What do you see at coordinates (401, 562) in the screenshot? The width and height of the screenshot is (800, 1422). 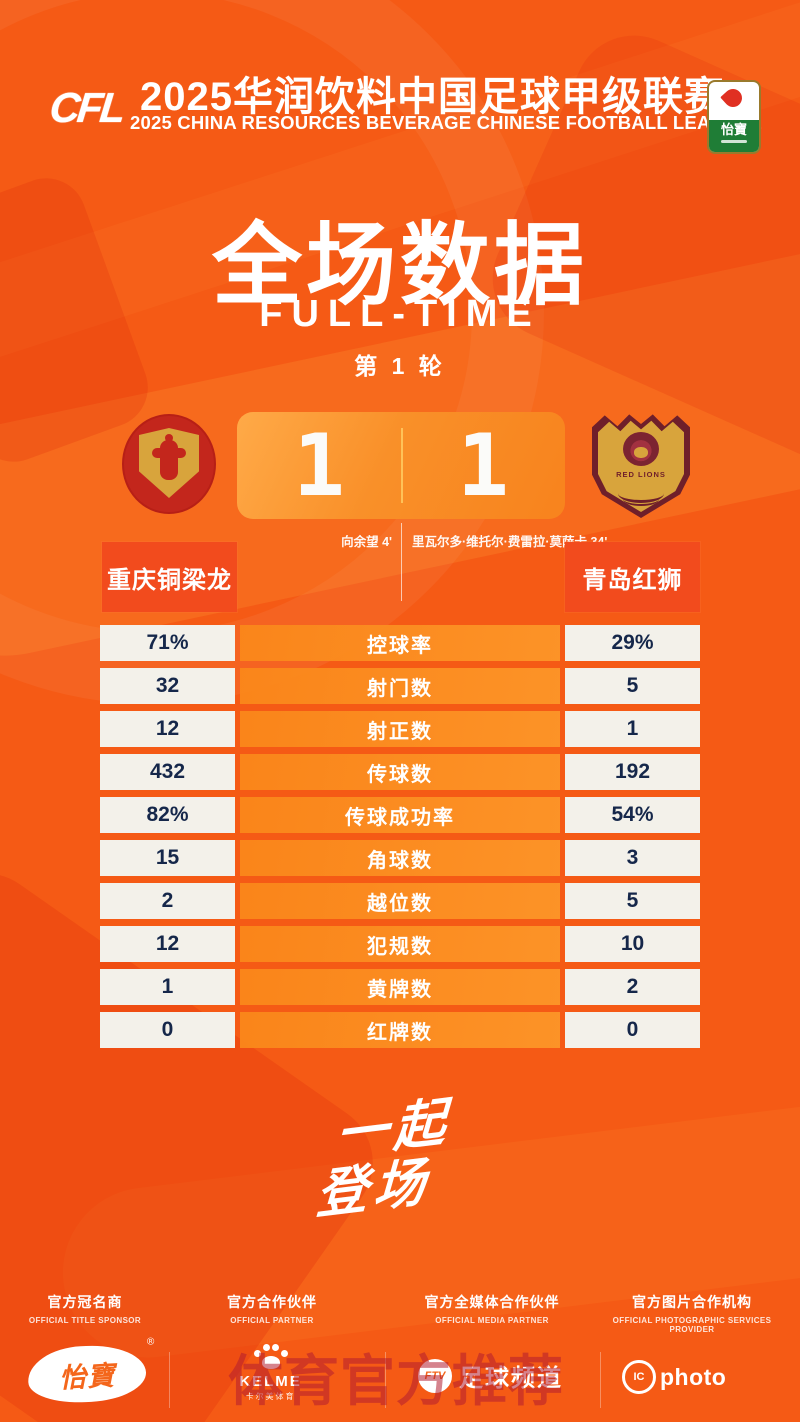 I see `scorer-divider` at bounding box center [401, 562].